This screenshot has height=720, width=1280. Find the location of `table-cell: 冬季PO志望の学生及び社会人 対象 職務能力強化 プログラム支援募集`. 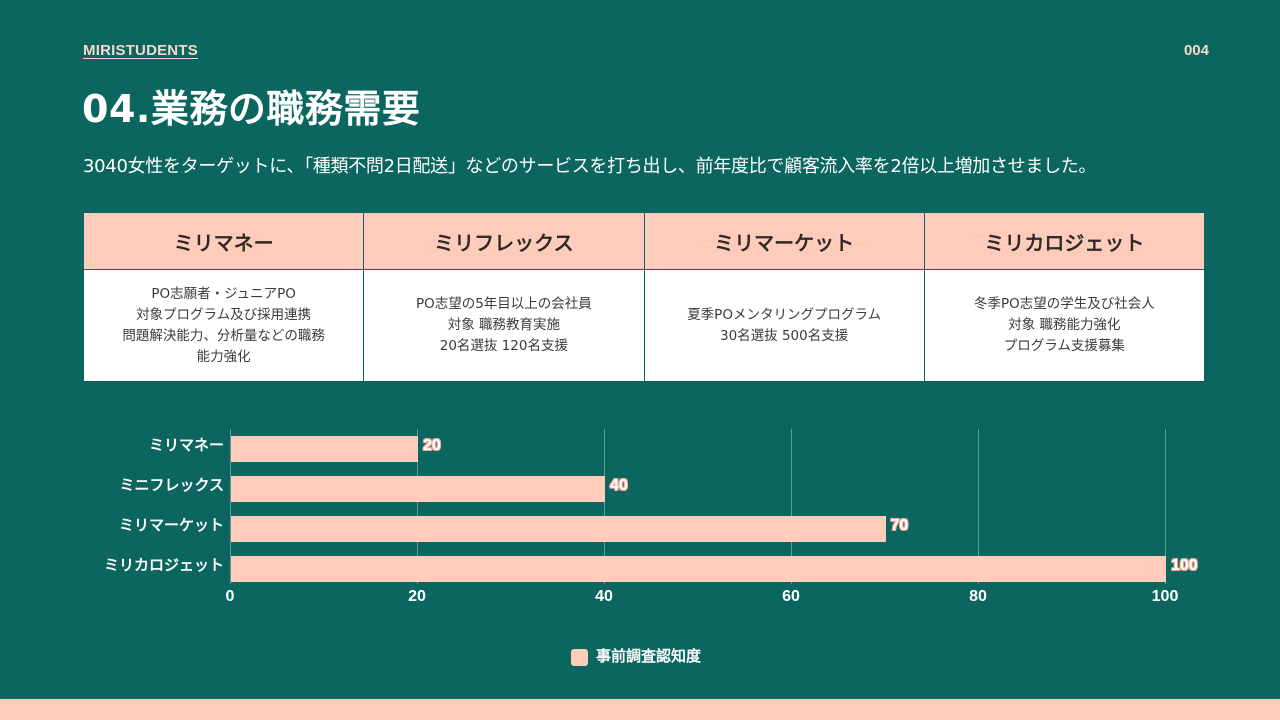

table-cell: 冬季PO志望の学生及び社会人 対象 職務能力強化 プログラム支援募集 is located at coordinates (1064, 325).